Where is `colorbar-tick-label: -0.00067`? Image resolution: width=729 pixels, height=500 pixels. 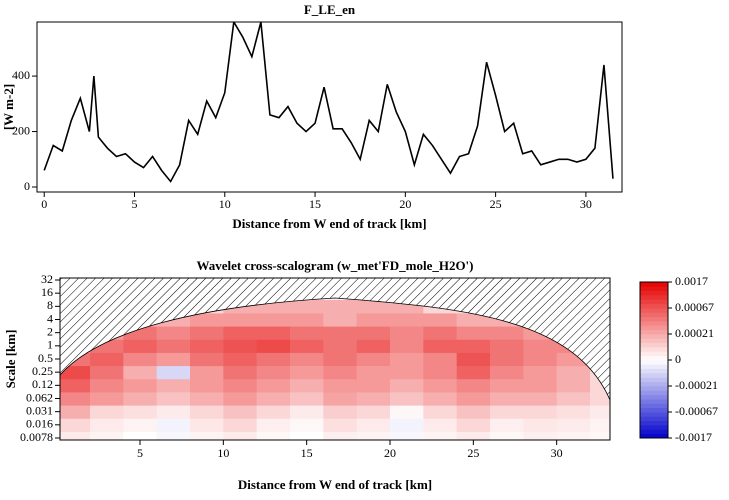 colorbar-tick-label: -0.00067 is located at coordinates (696, 411).